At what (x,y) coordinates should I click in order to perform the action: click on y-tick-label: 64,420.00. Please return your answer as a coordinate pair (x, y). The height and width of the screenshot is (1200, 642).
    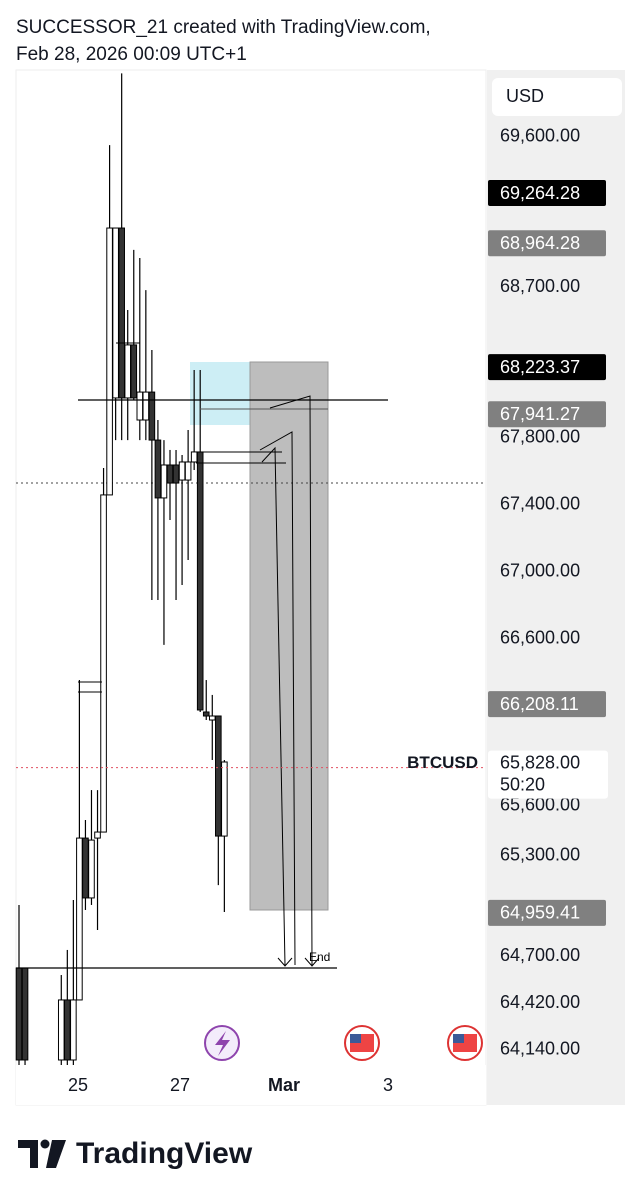
    Looking at the image, I should click on (540, 1002).